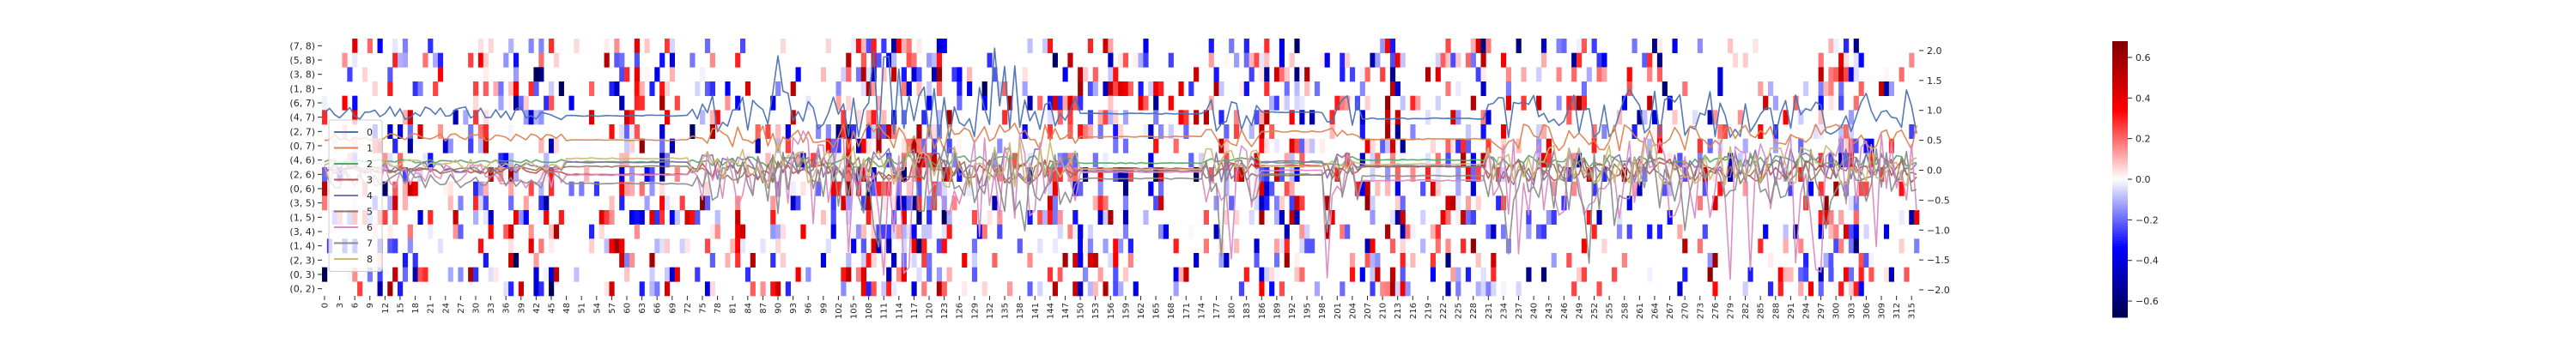 Image resolution: width=2576 pixels, height=343 pixels. What do you see at coordinates (839, 311) in the screenshot?
I see `x-tick-label: 102` at bounding box center [839, 311].